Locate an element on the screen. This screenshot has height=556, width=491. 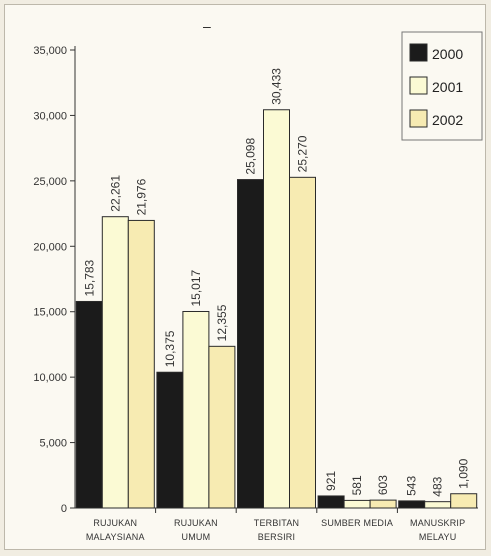
category-label: BERSIRI is located at coordinates (276, 537).